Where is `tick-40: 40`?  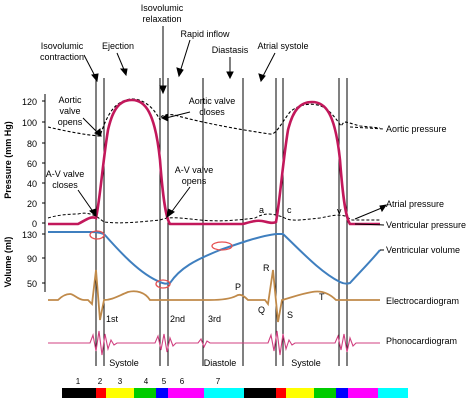 tick-40: 40 is located at coordinates (32, 184).